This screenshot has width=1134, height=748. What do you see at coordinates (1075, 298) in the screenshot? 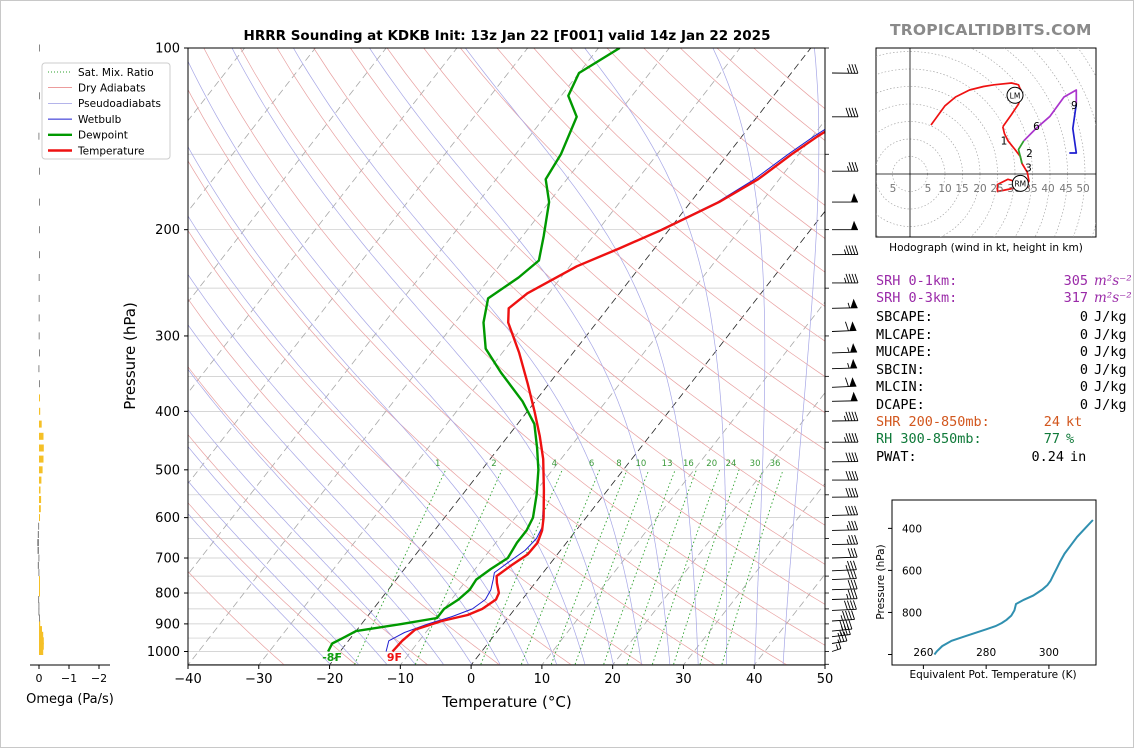
I see `stat-value: 317` at bounding box center [1075, 298].